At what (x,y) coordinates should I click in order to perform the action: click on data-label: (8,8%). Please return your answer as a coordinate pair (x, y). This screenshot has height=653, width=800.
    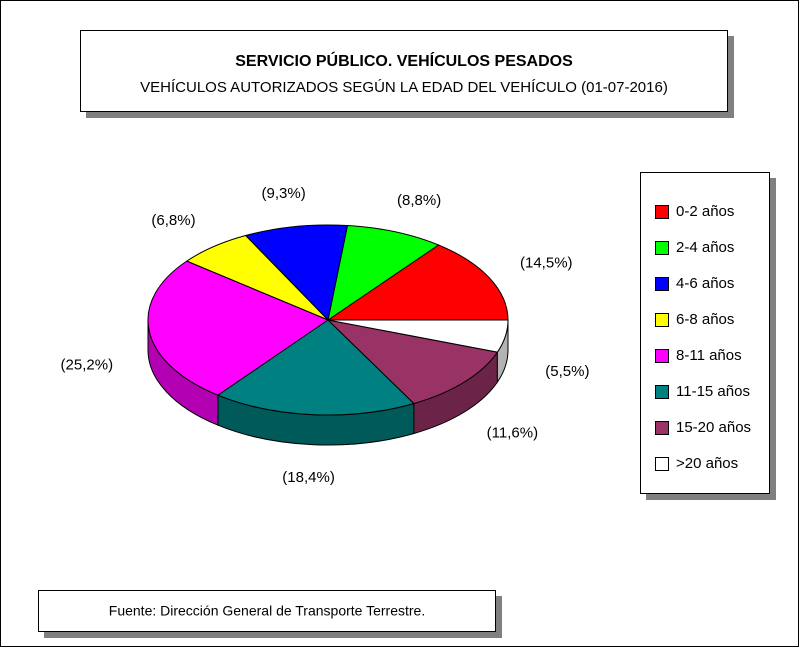
    Looking at the image, I should click on (419, 200).